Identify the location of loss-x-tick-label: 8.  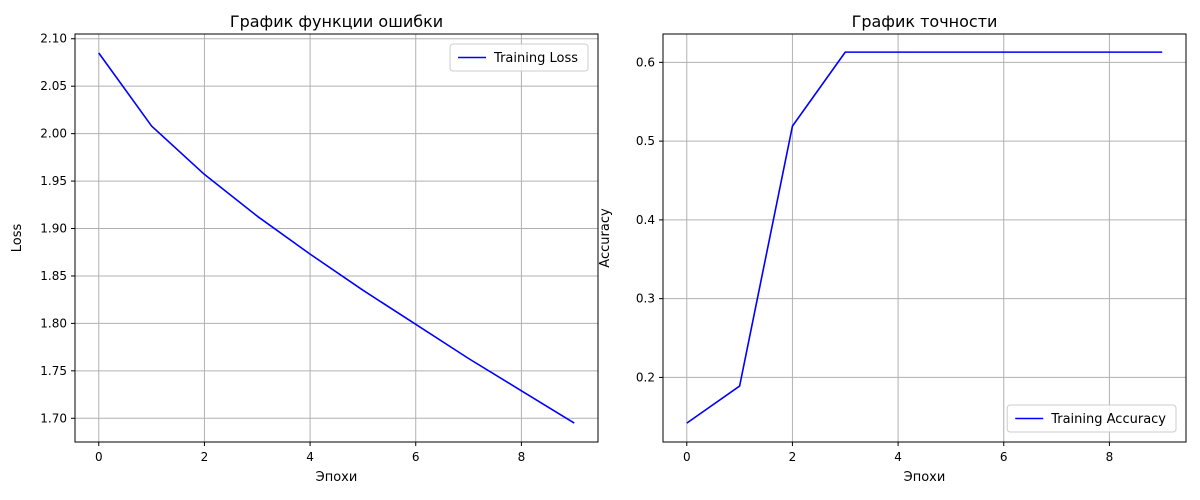
(522, 457).